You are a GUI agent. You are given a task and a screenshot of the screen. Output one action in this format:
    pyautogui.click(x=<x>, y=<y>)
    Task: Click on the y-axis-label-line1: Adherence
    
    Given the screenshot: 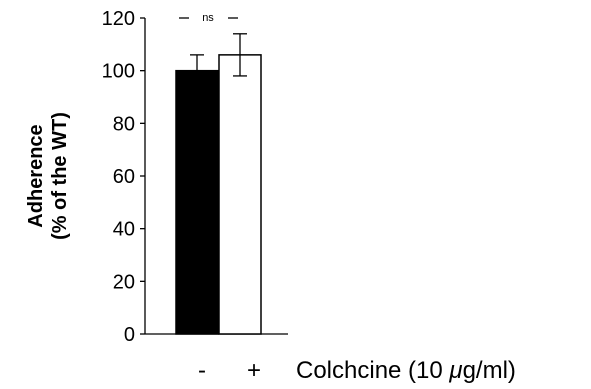 What is the action you would take?
    pyautogui.click(x=36, y=175)
    